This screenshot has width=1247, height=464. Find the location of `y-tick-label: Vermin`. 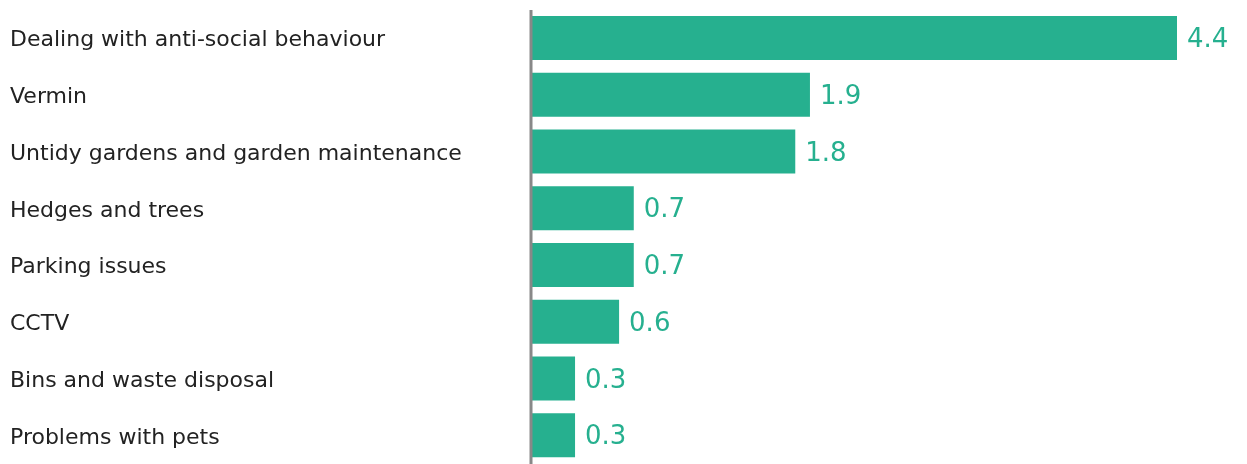

y-tick-label: Vermin is located at coordinates (49, 96).